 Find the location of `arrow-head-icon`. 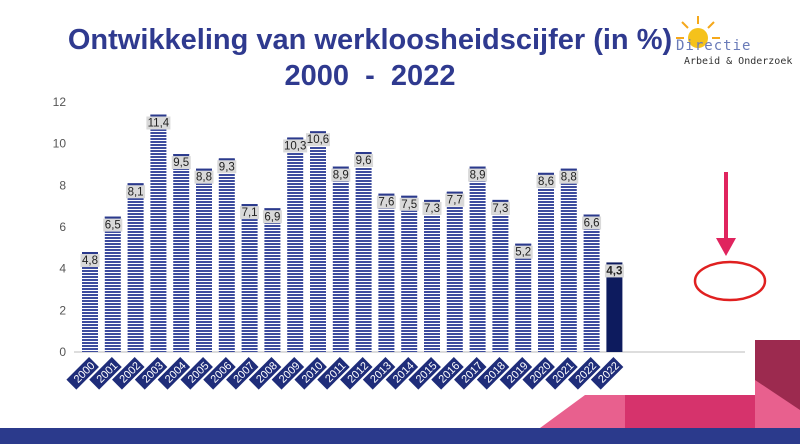

arrow-head-icon is located at coordinates (726, 247).